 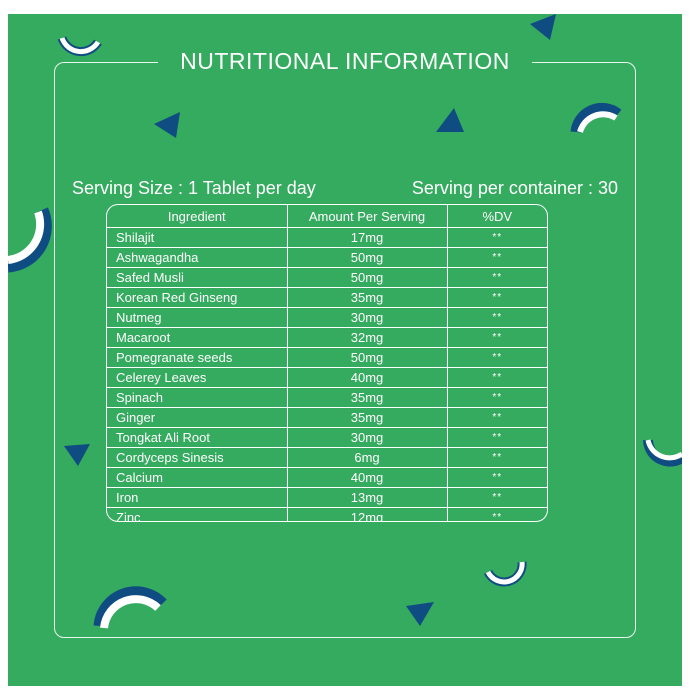 I want to click on arc-shape-right, so click(x=662, y=453).